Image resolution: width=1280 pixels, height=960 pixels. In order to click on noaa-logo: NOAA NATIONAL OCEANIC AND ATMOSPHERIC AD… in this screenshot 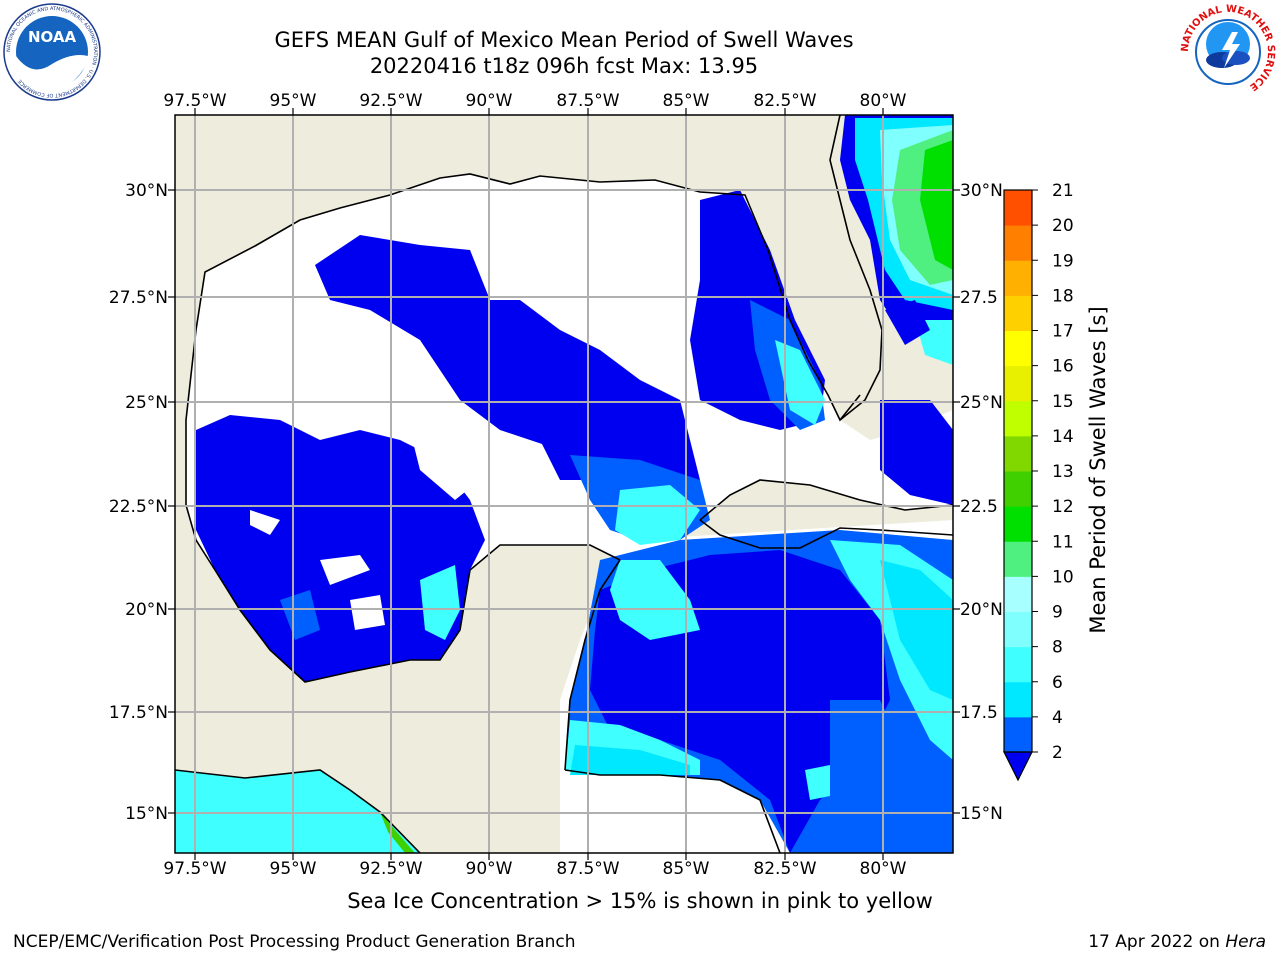, I will do `click(52, 52)`.